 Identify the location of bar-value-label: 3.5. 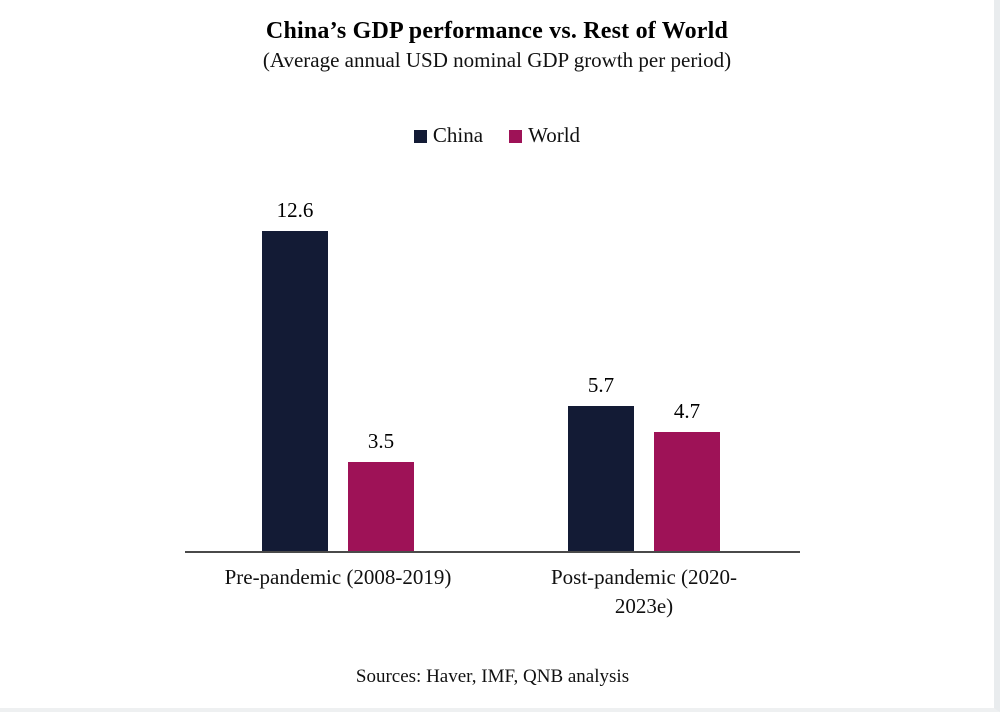
(381, 441).